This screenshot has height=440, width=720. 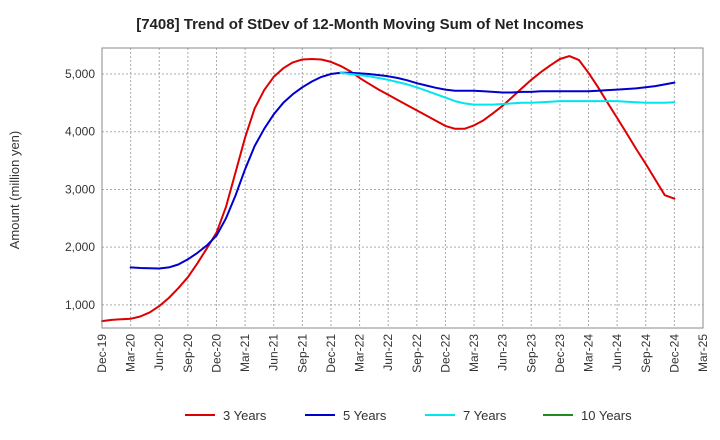 I want to click on x-tick-label: Jun-23, so click(x=503, y=352).